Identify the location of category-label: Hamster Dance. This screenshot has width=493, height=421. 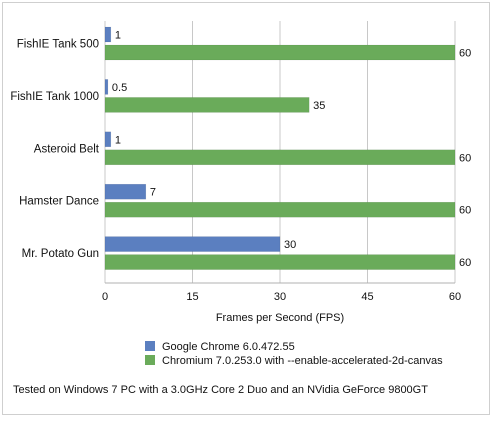
(59, 202).